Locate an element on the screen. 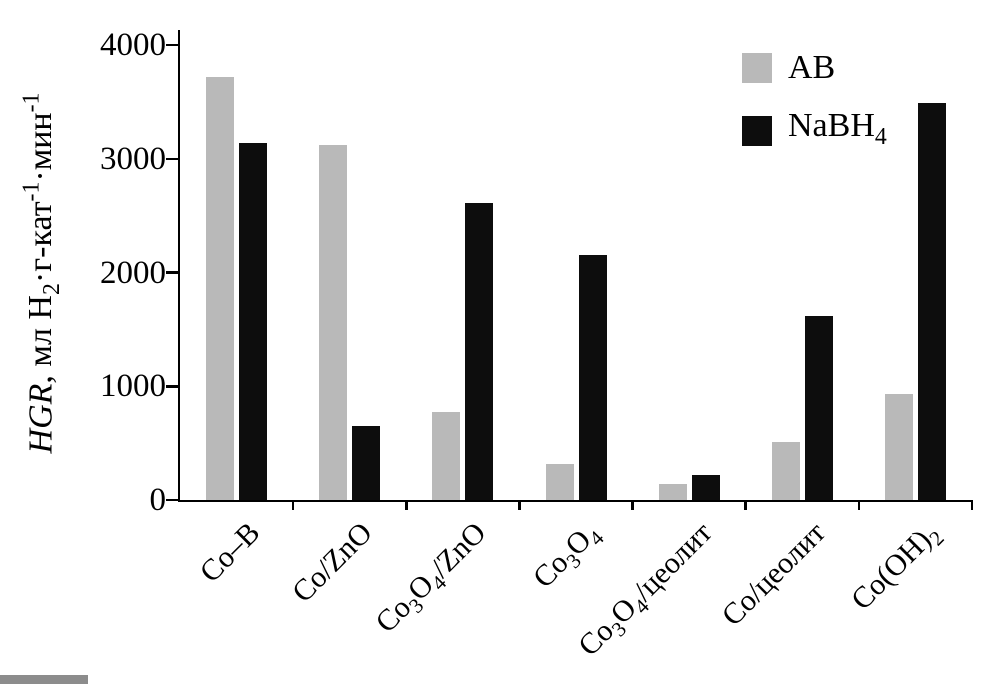  y-axis-title: HGR, мл H2·г-кат-1·мин-1 is located at coordinates (37, 273).